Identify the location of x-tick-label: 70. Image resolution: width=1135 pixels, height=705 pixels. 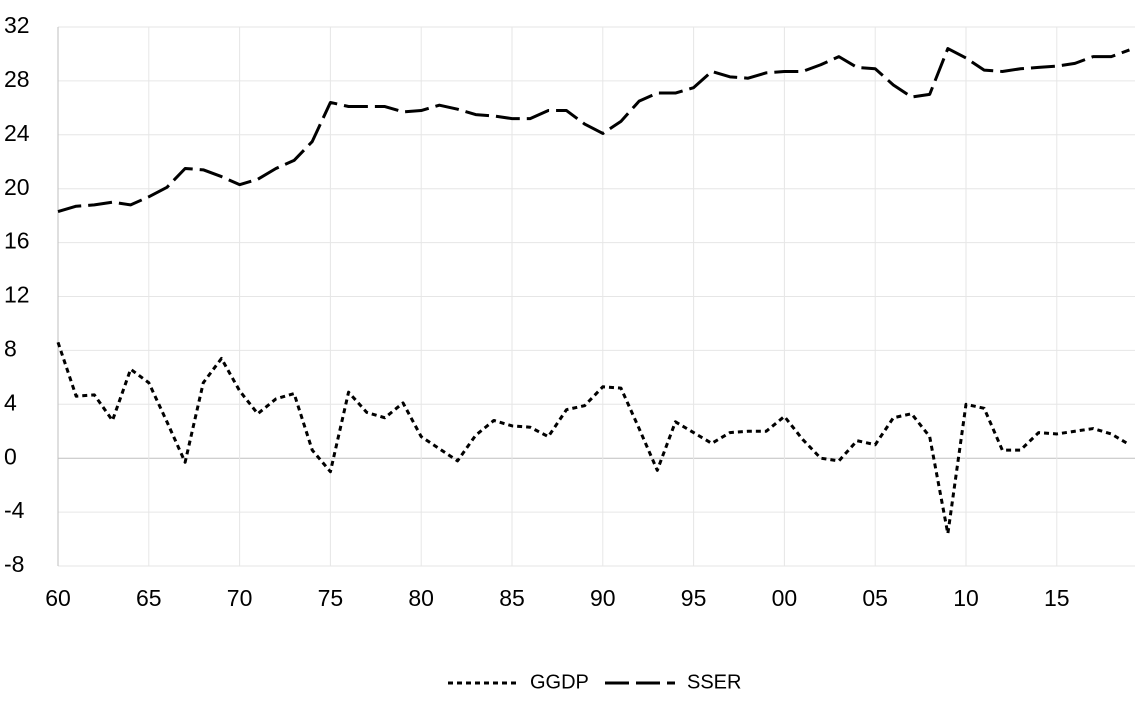
(240, 598).